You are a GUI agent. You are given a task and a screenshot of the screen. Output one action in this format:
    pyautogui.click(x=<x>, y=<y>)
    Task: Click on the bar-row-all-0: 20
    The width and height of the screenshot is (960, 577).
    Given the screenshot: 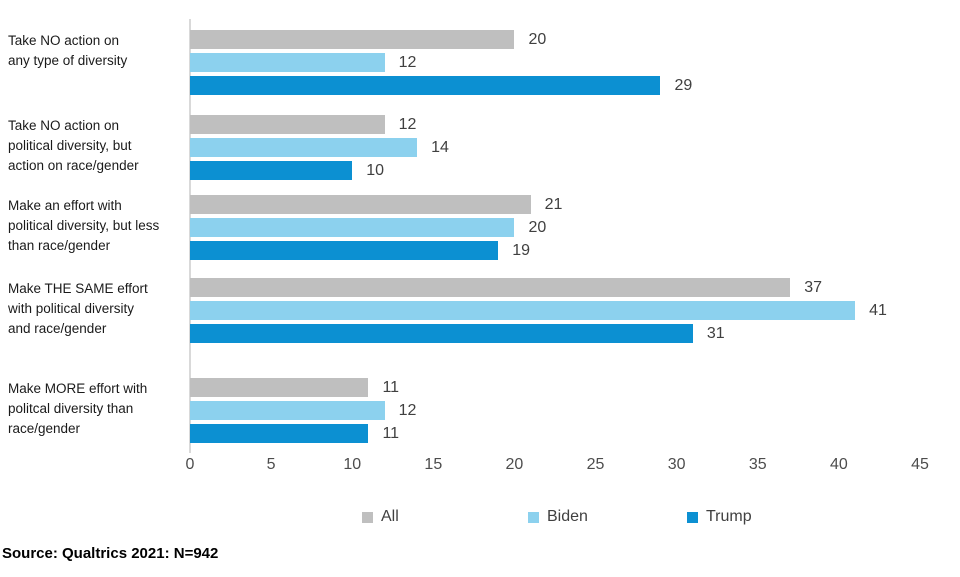 What is the action you would take?
    pyautogui.click(x=368, y=39)
    